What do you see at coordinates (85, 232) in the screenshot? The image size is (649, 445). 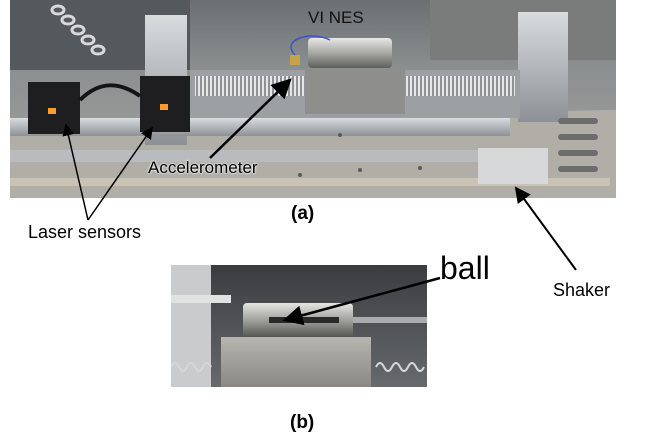 I see `laser-sensors-label: Laser sensors` at bounding box center [85, 232].